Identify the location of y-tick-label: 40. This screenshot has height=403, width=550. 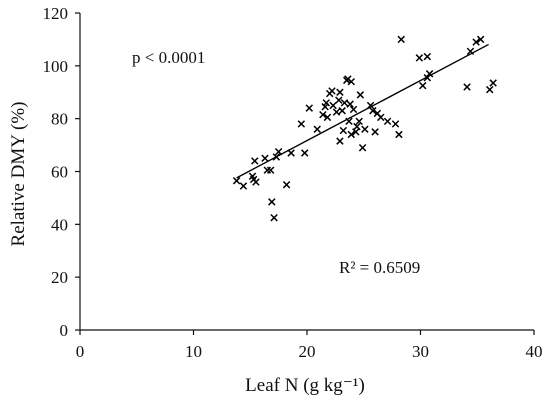
(59, 224).